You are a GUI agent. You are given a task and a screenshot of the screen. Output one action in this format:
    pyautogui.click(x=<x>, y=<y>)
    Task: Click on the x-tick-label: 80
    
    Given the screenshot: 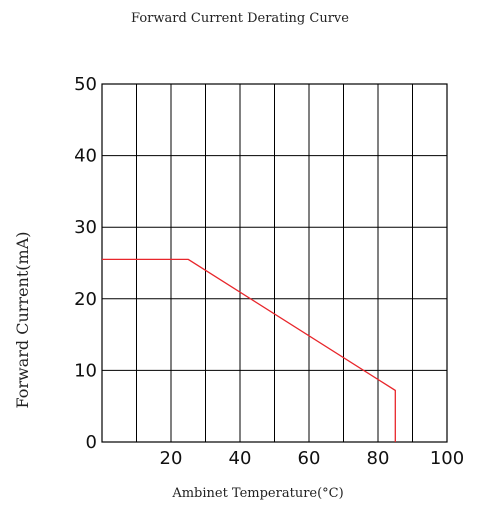 What is the action you would take?
    pyautogui.click(x=378, y=458)
    